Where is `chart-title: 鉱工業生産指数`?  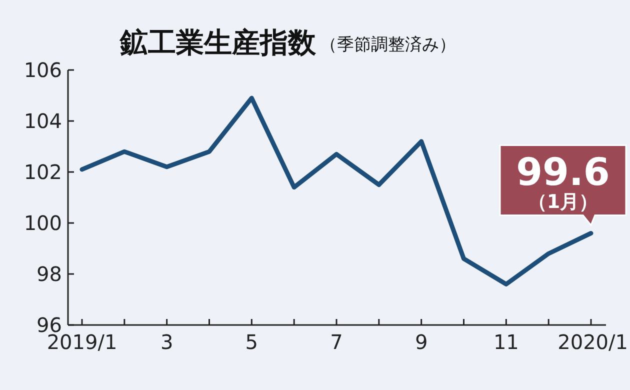 chart-title: 鉱工業生産指数 is located at coordinates (218, 42).